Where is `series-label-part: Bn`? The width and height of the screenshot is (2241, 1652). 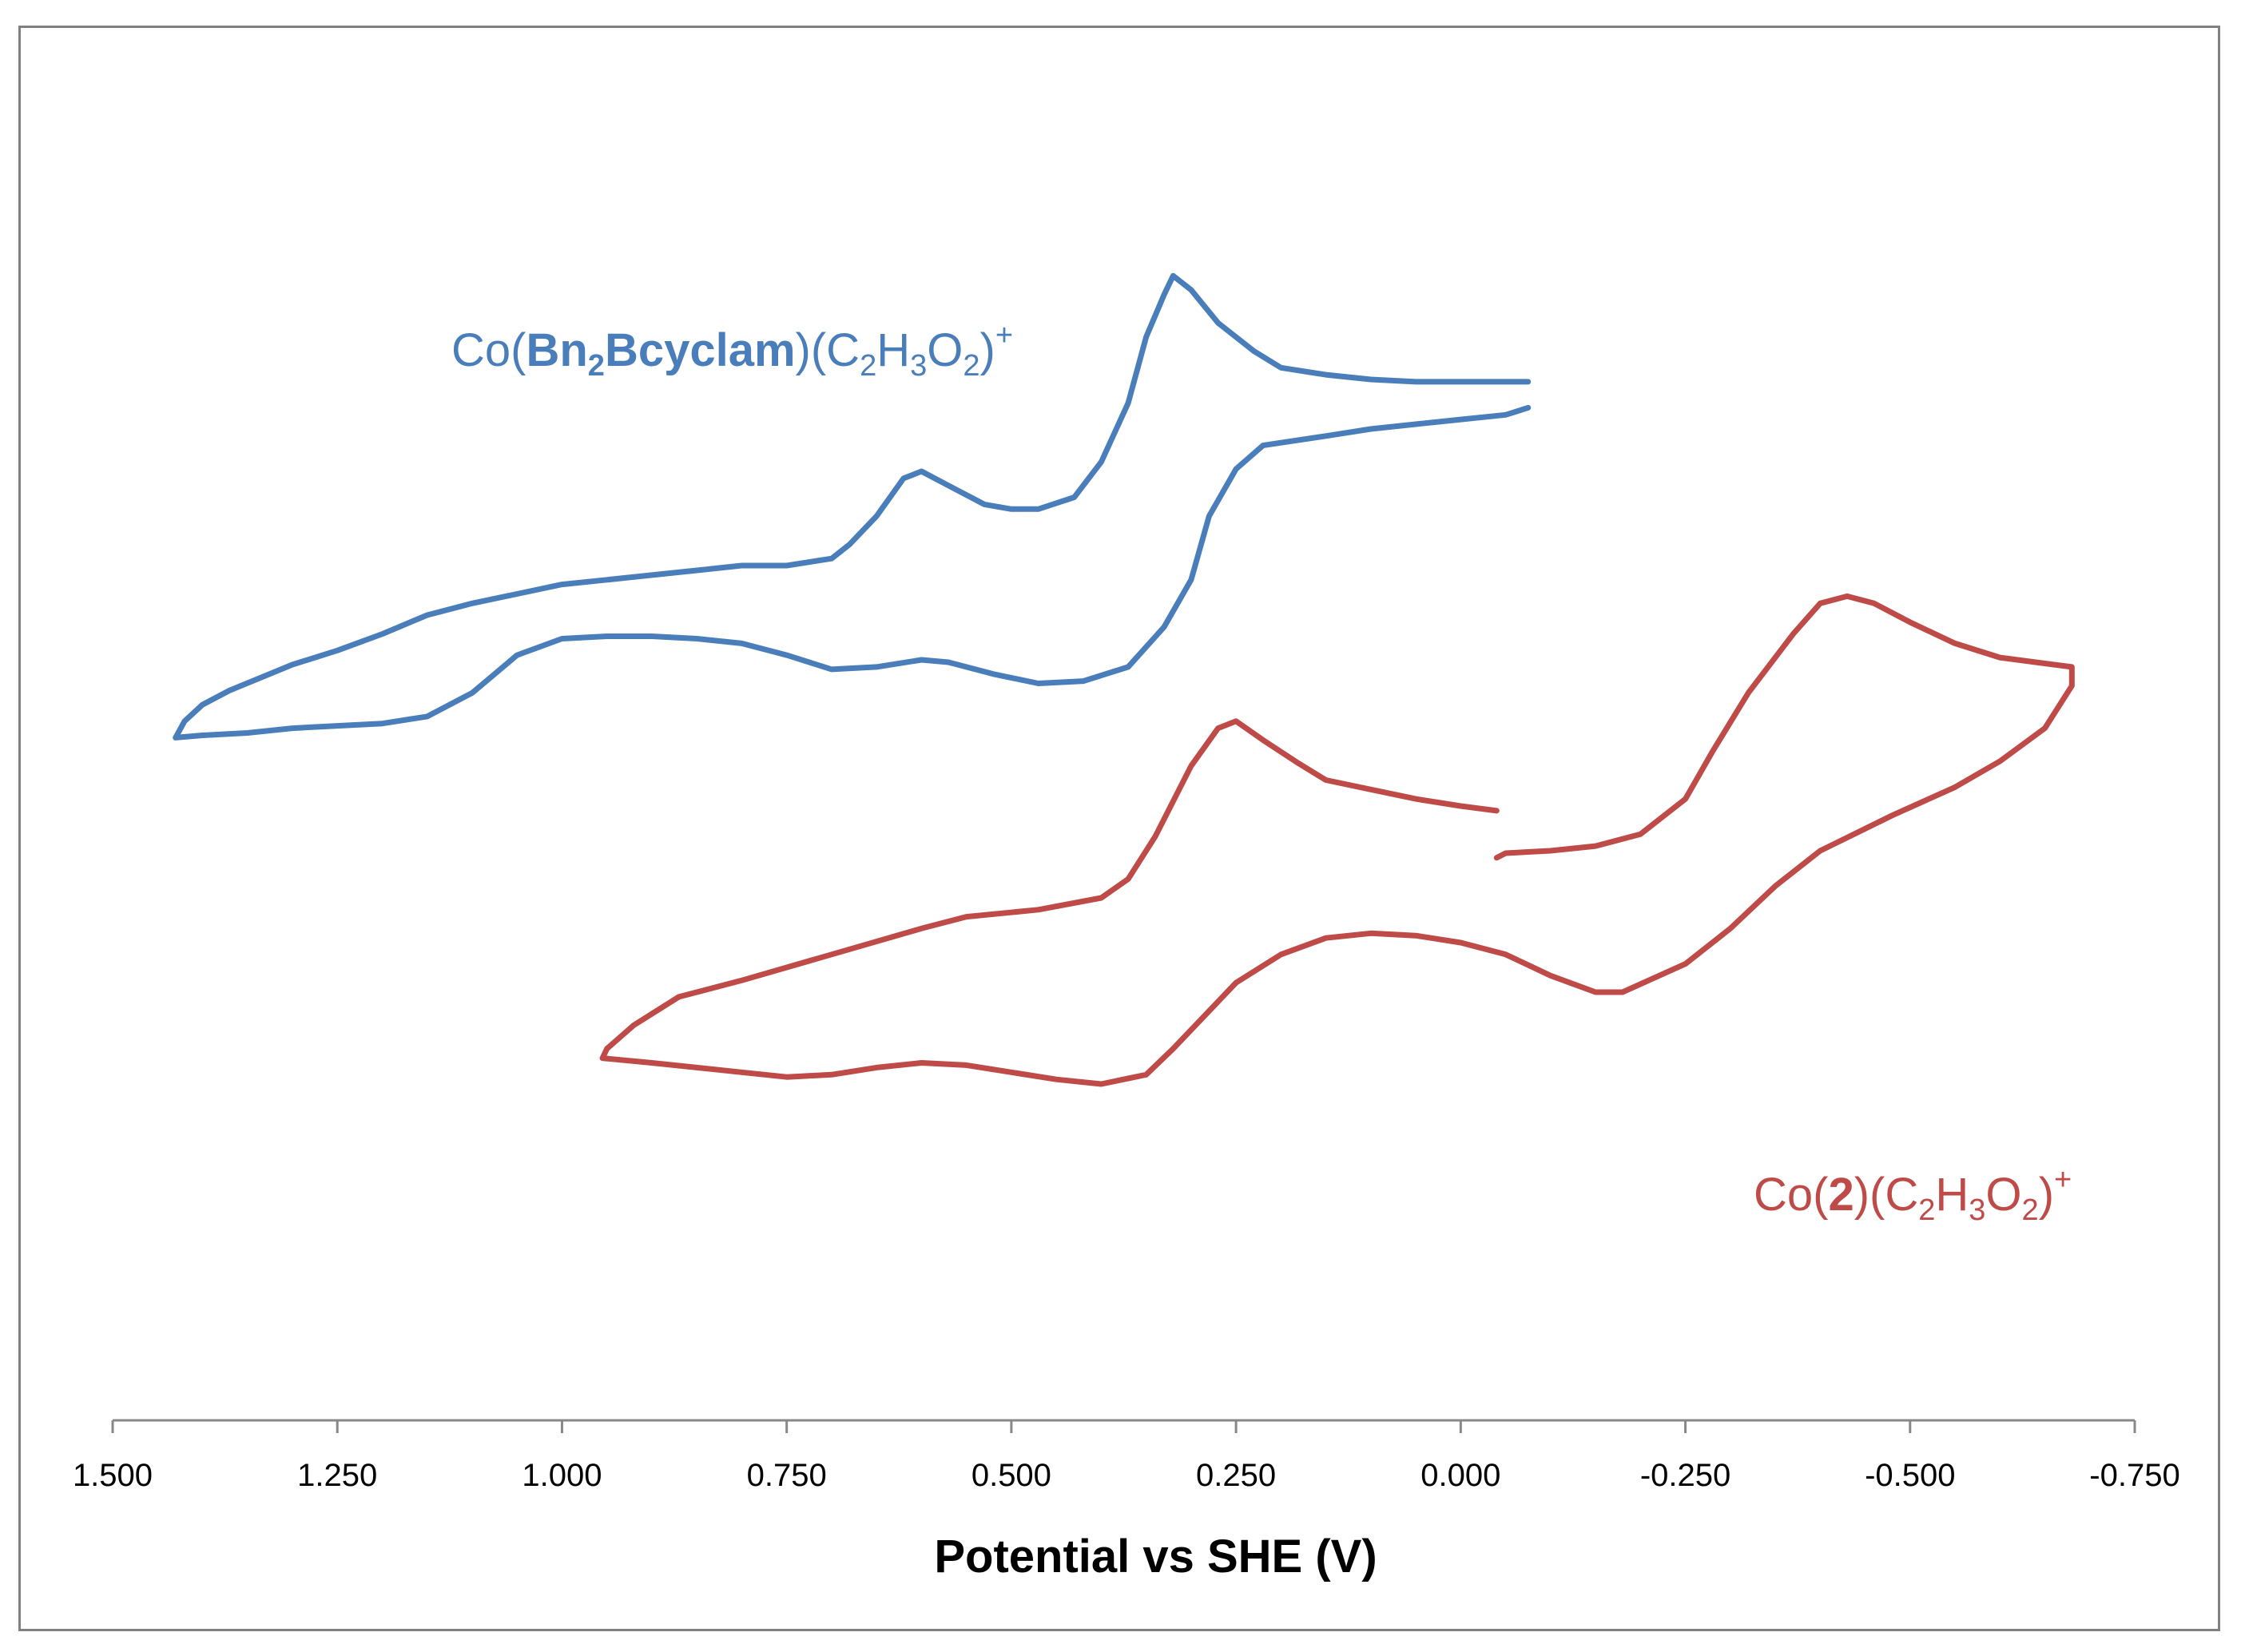 series-label-part: Bn is located at coordinates (556, 350).